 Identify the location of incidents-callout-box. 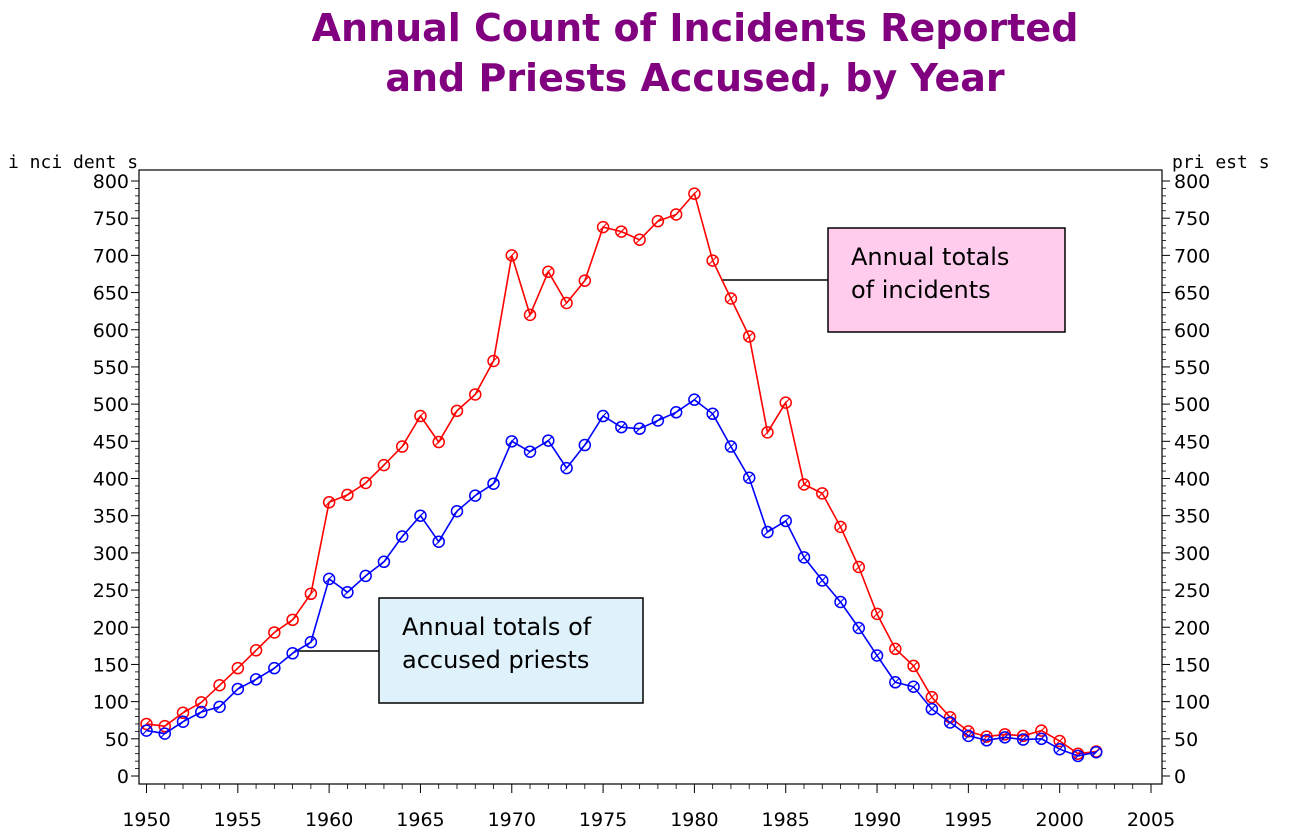
(946, 280).